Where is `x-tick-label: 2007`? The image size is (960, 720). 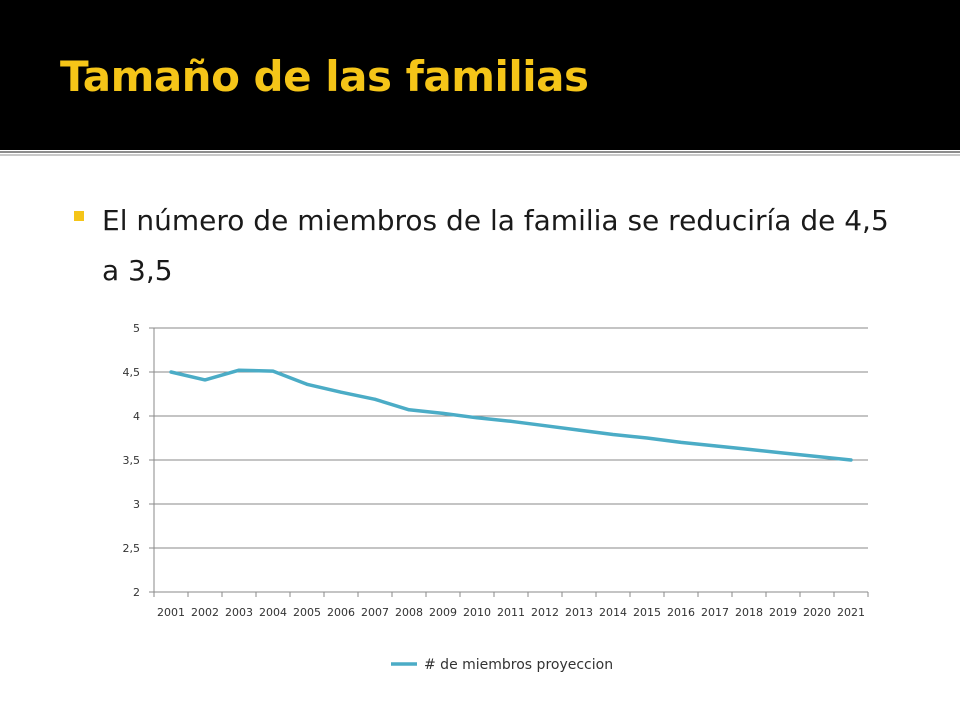
x-tick-label: 2007 is located at coordinates (375, 612).